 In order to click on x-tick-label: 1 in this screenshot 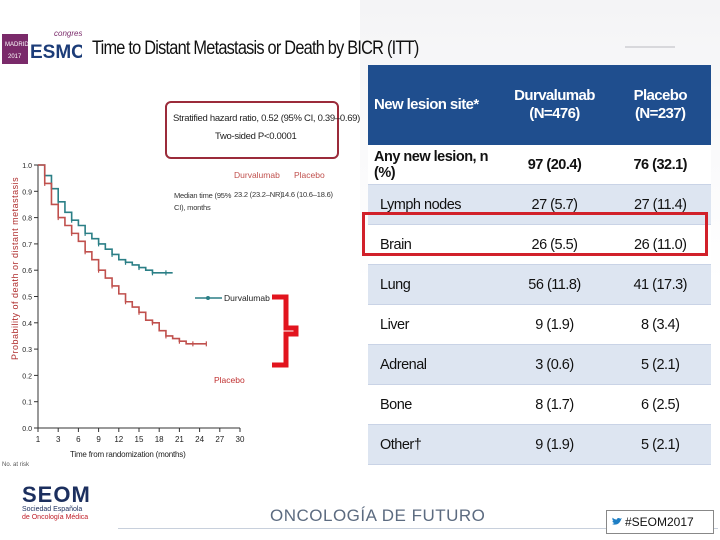, I will do `click(38, 439)`.